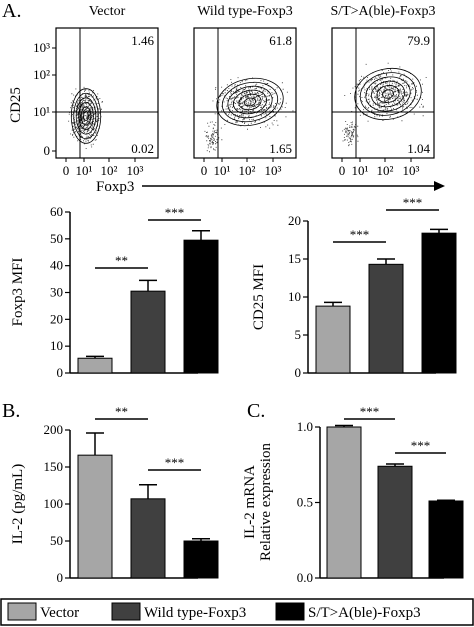 Image resolution: width=474 pixels, height=627 pixels. I want to click on chart2-y-tick-1: 50, so click(56, 540).